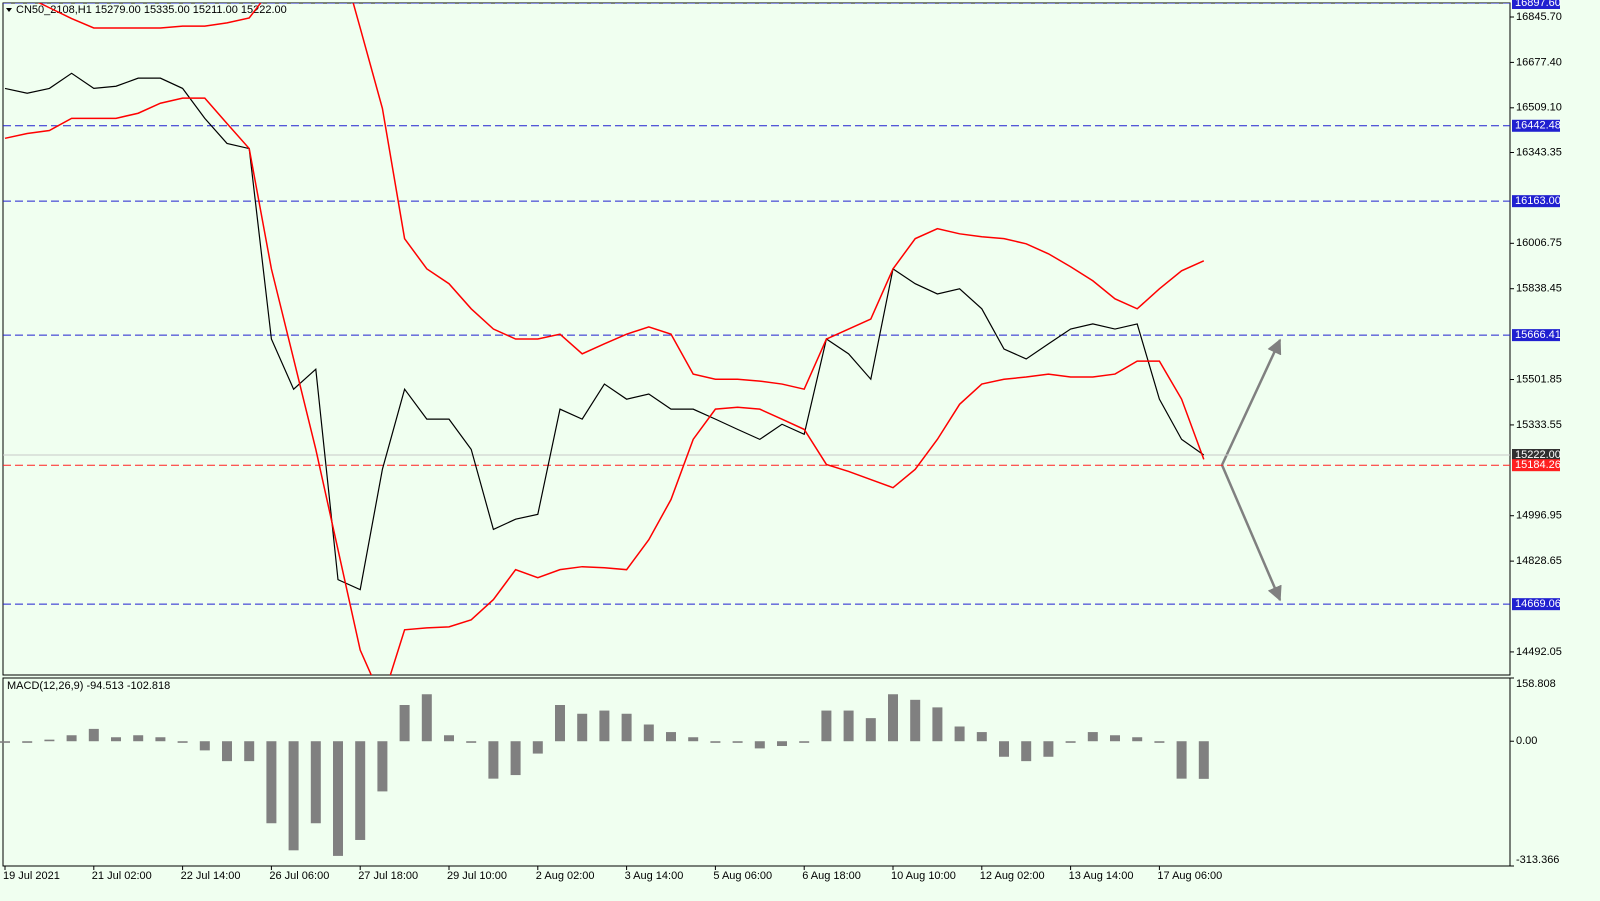  Describe the element at coordinates (211, 876) in the screenshot. I see `x-tick-label: 22 Jul 14:00` at that location.